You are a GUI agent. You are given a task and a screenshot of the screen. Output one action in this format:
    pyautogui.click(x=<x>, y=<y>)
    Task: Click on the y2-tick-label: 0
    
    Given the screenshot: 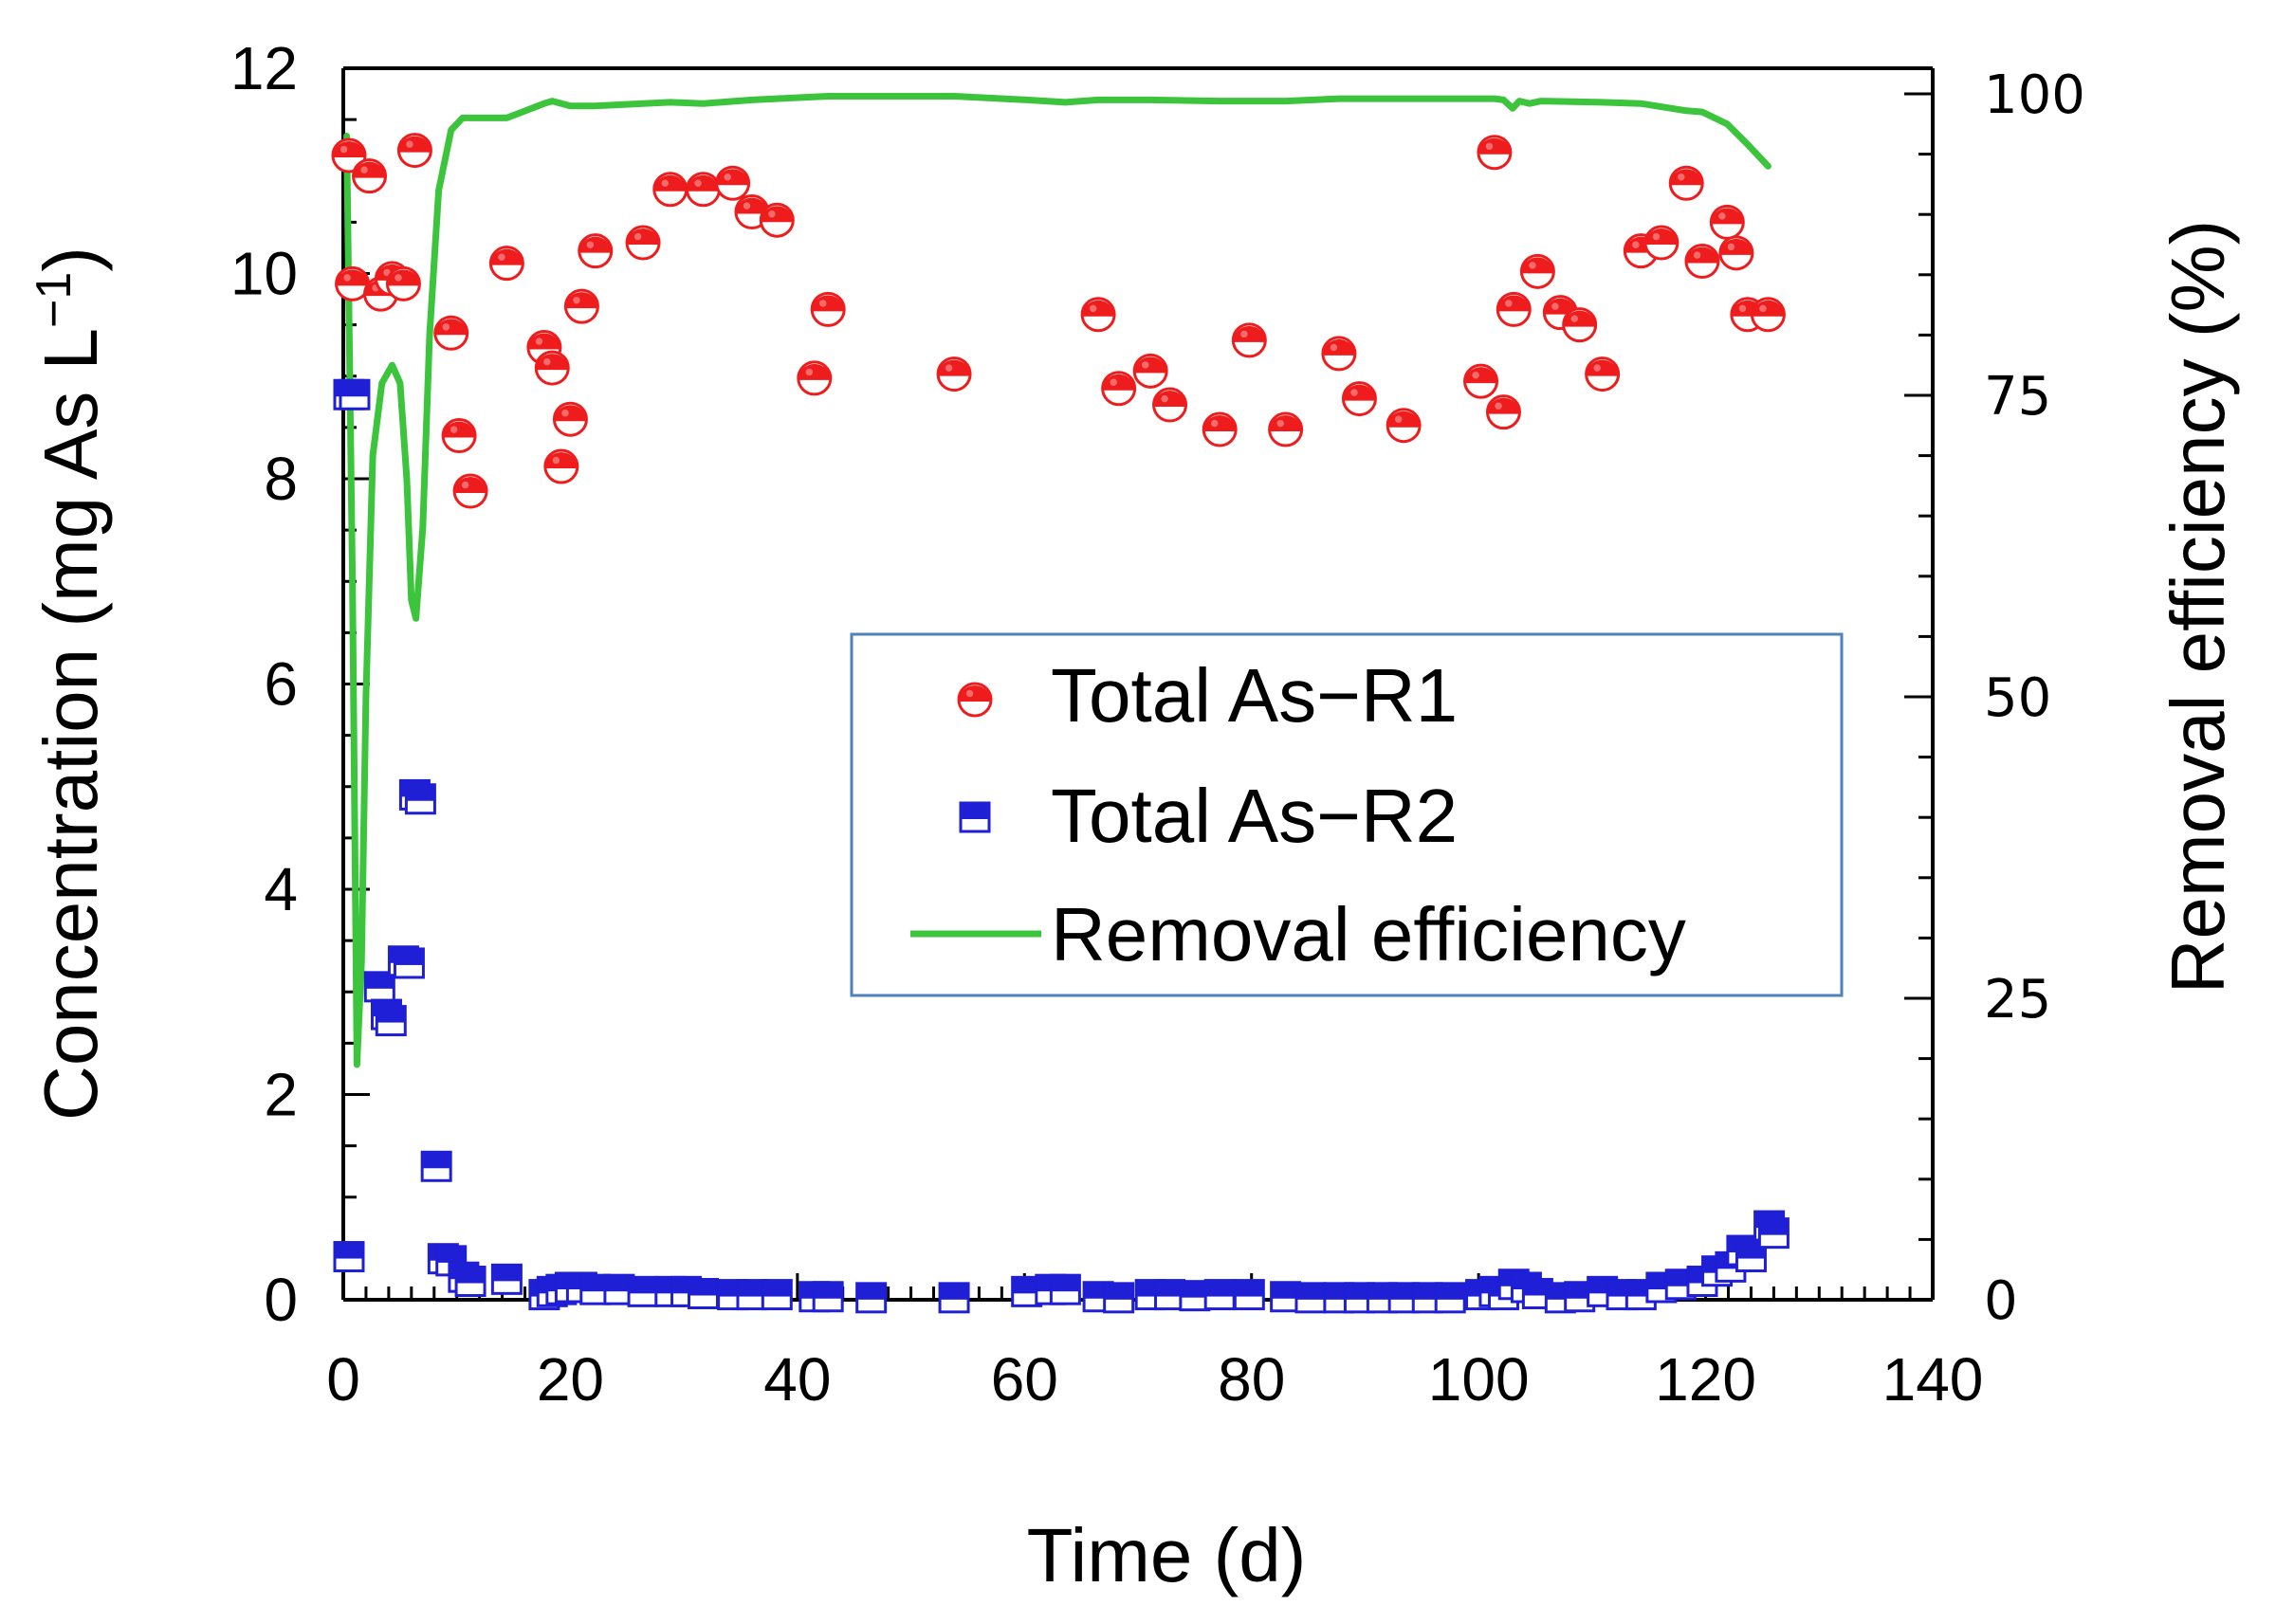 What is the action you would take?
    pyautogui.click(x=2001, y=1301)
    